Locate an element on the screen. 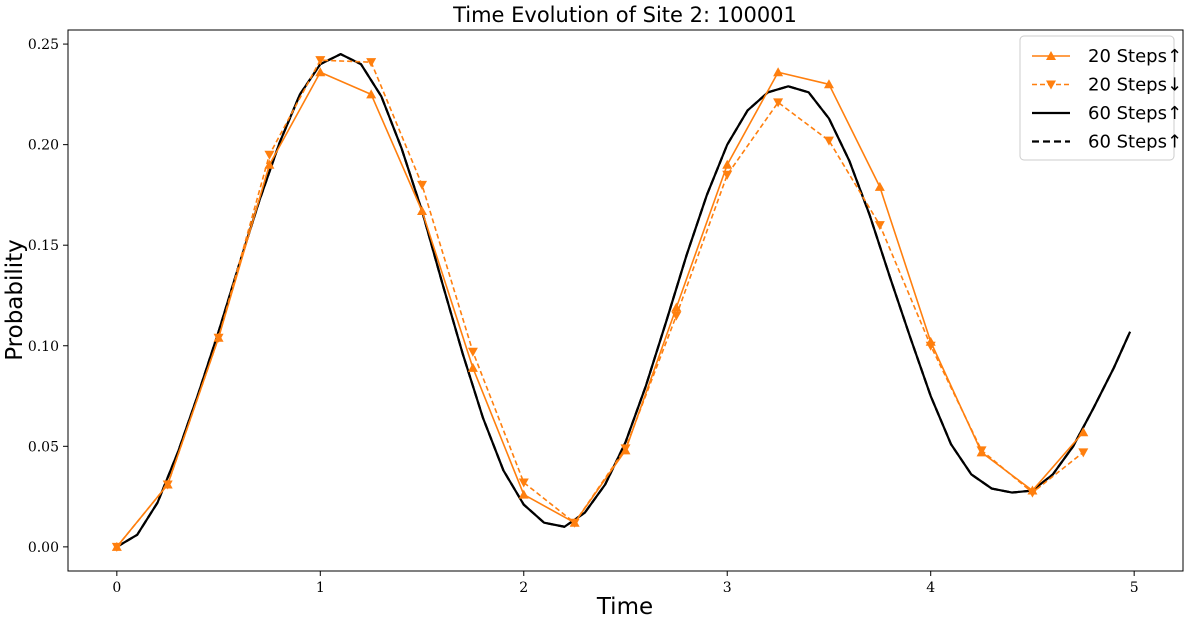 This screenshot has width=1190, height=625. y-tick-label: 0.10 is located at coordinates (43, 347).